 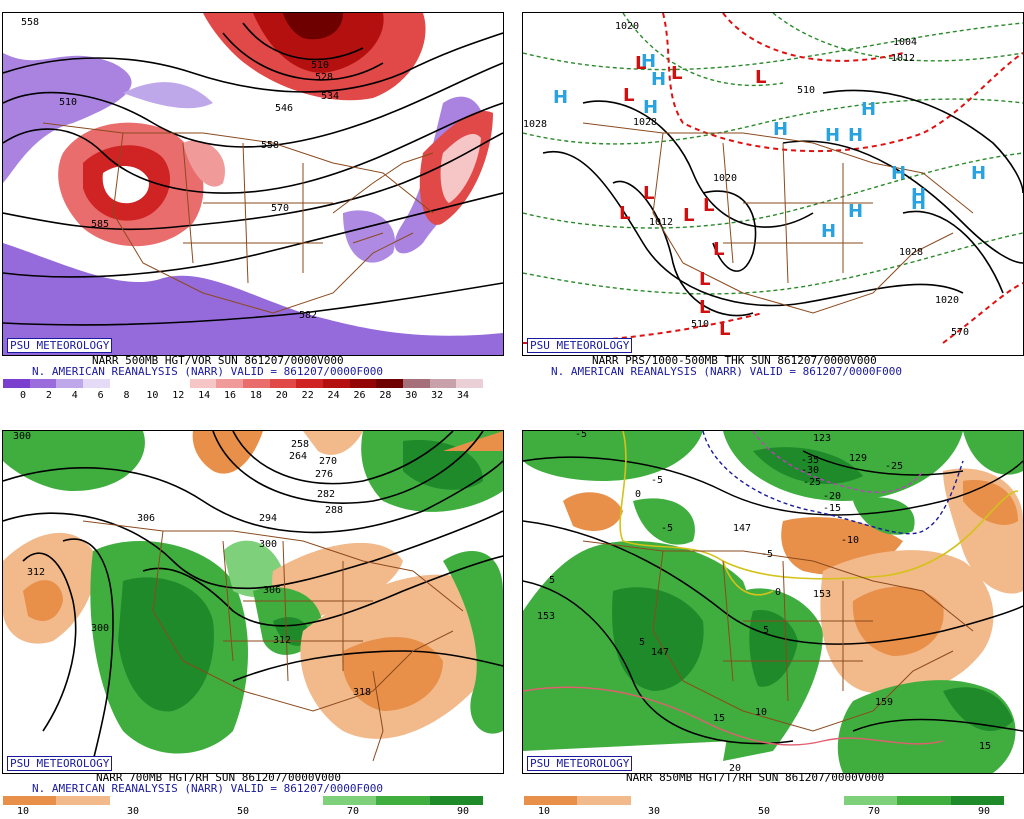 What do you see at coordinates (268, 518) in the screenshot?
I see `contour-label: 294` at bounding box center [268, 518].